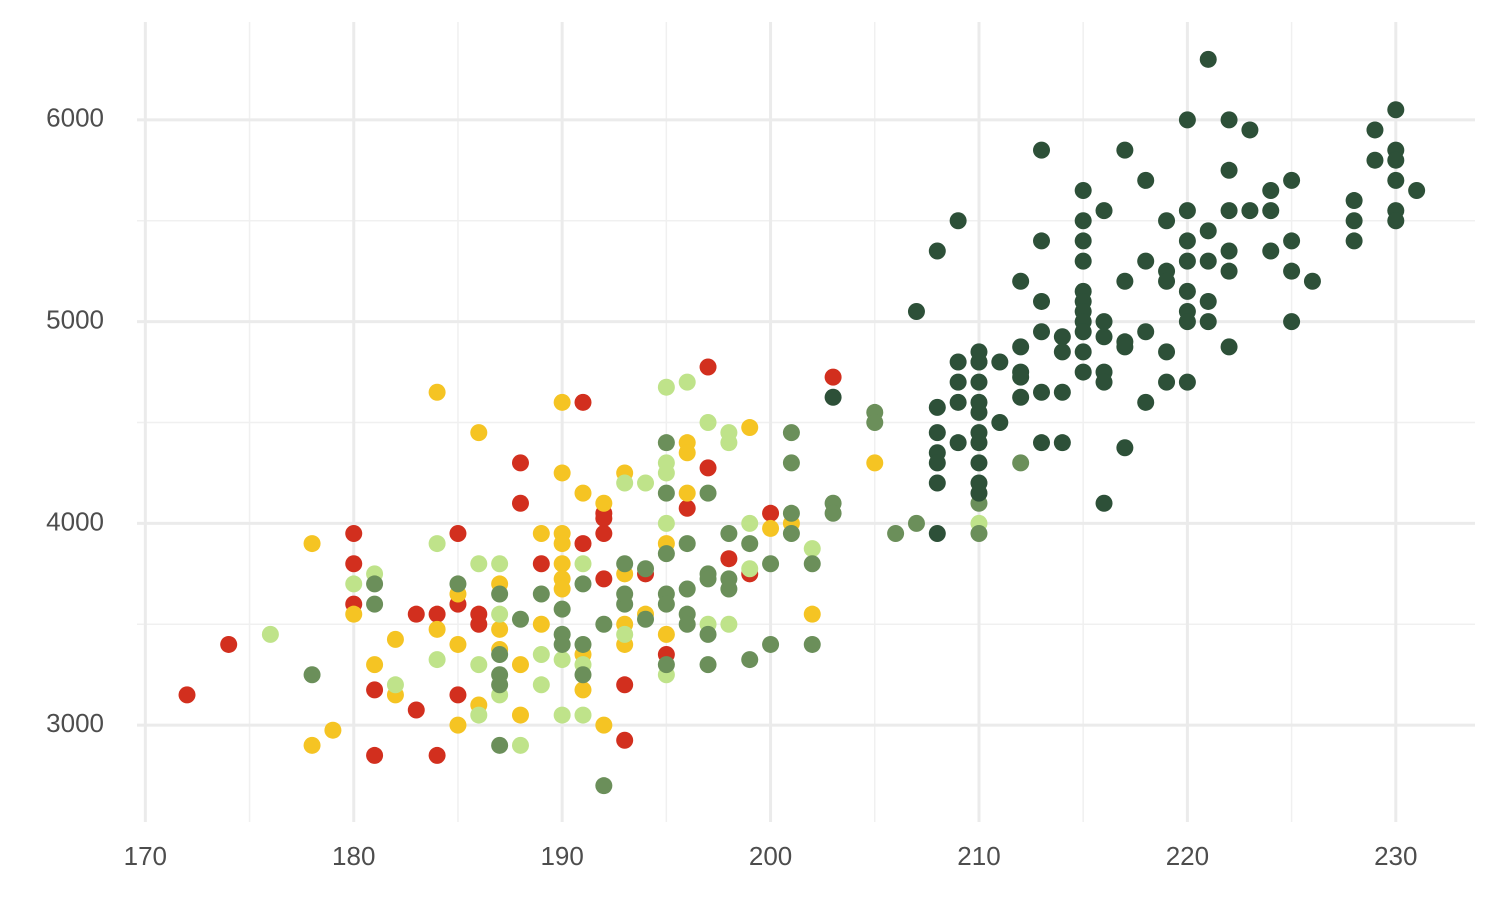 Image resolution: width=1500 pixels, height=900 pixels. What do you see at coordinates (561, 856) in the screenshot?
I see `x-tick-label: 190` at bounding box center [561, 856].